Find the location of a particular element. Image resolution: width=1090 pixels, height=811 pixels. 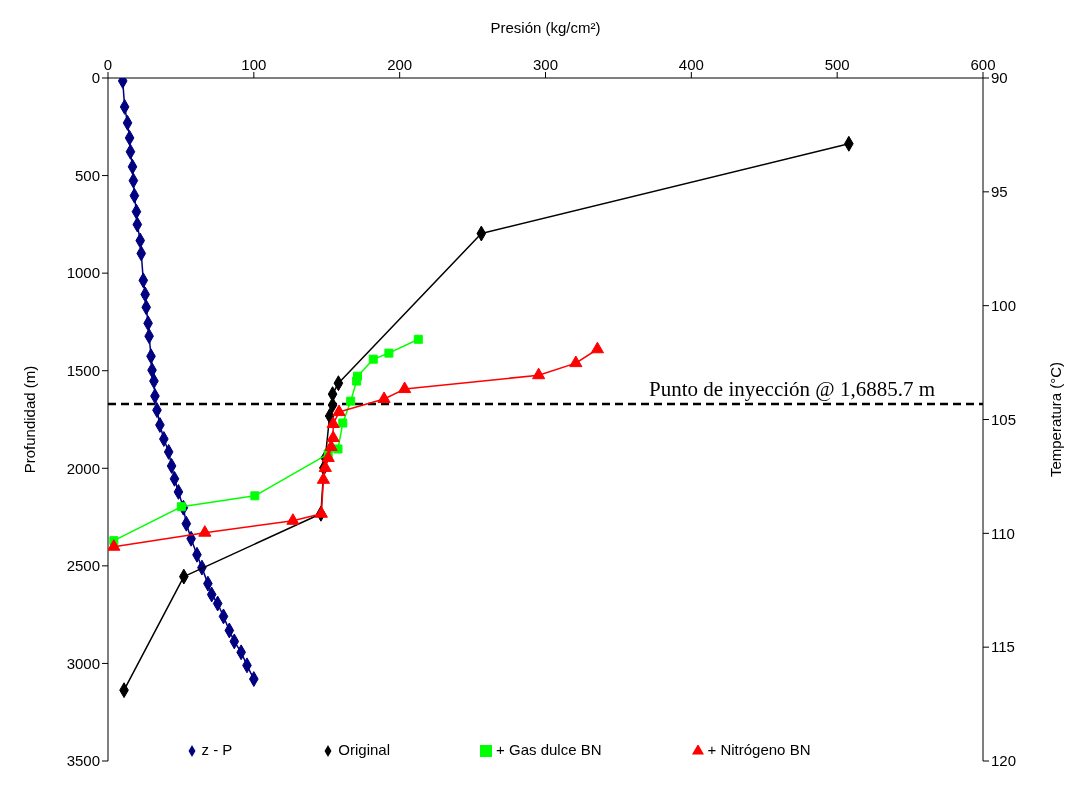

y-axis-title: Profundidad (m) is located at coordinates (30, 419).